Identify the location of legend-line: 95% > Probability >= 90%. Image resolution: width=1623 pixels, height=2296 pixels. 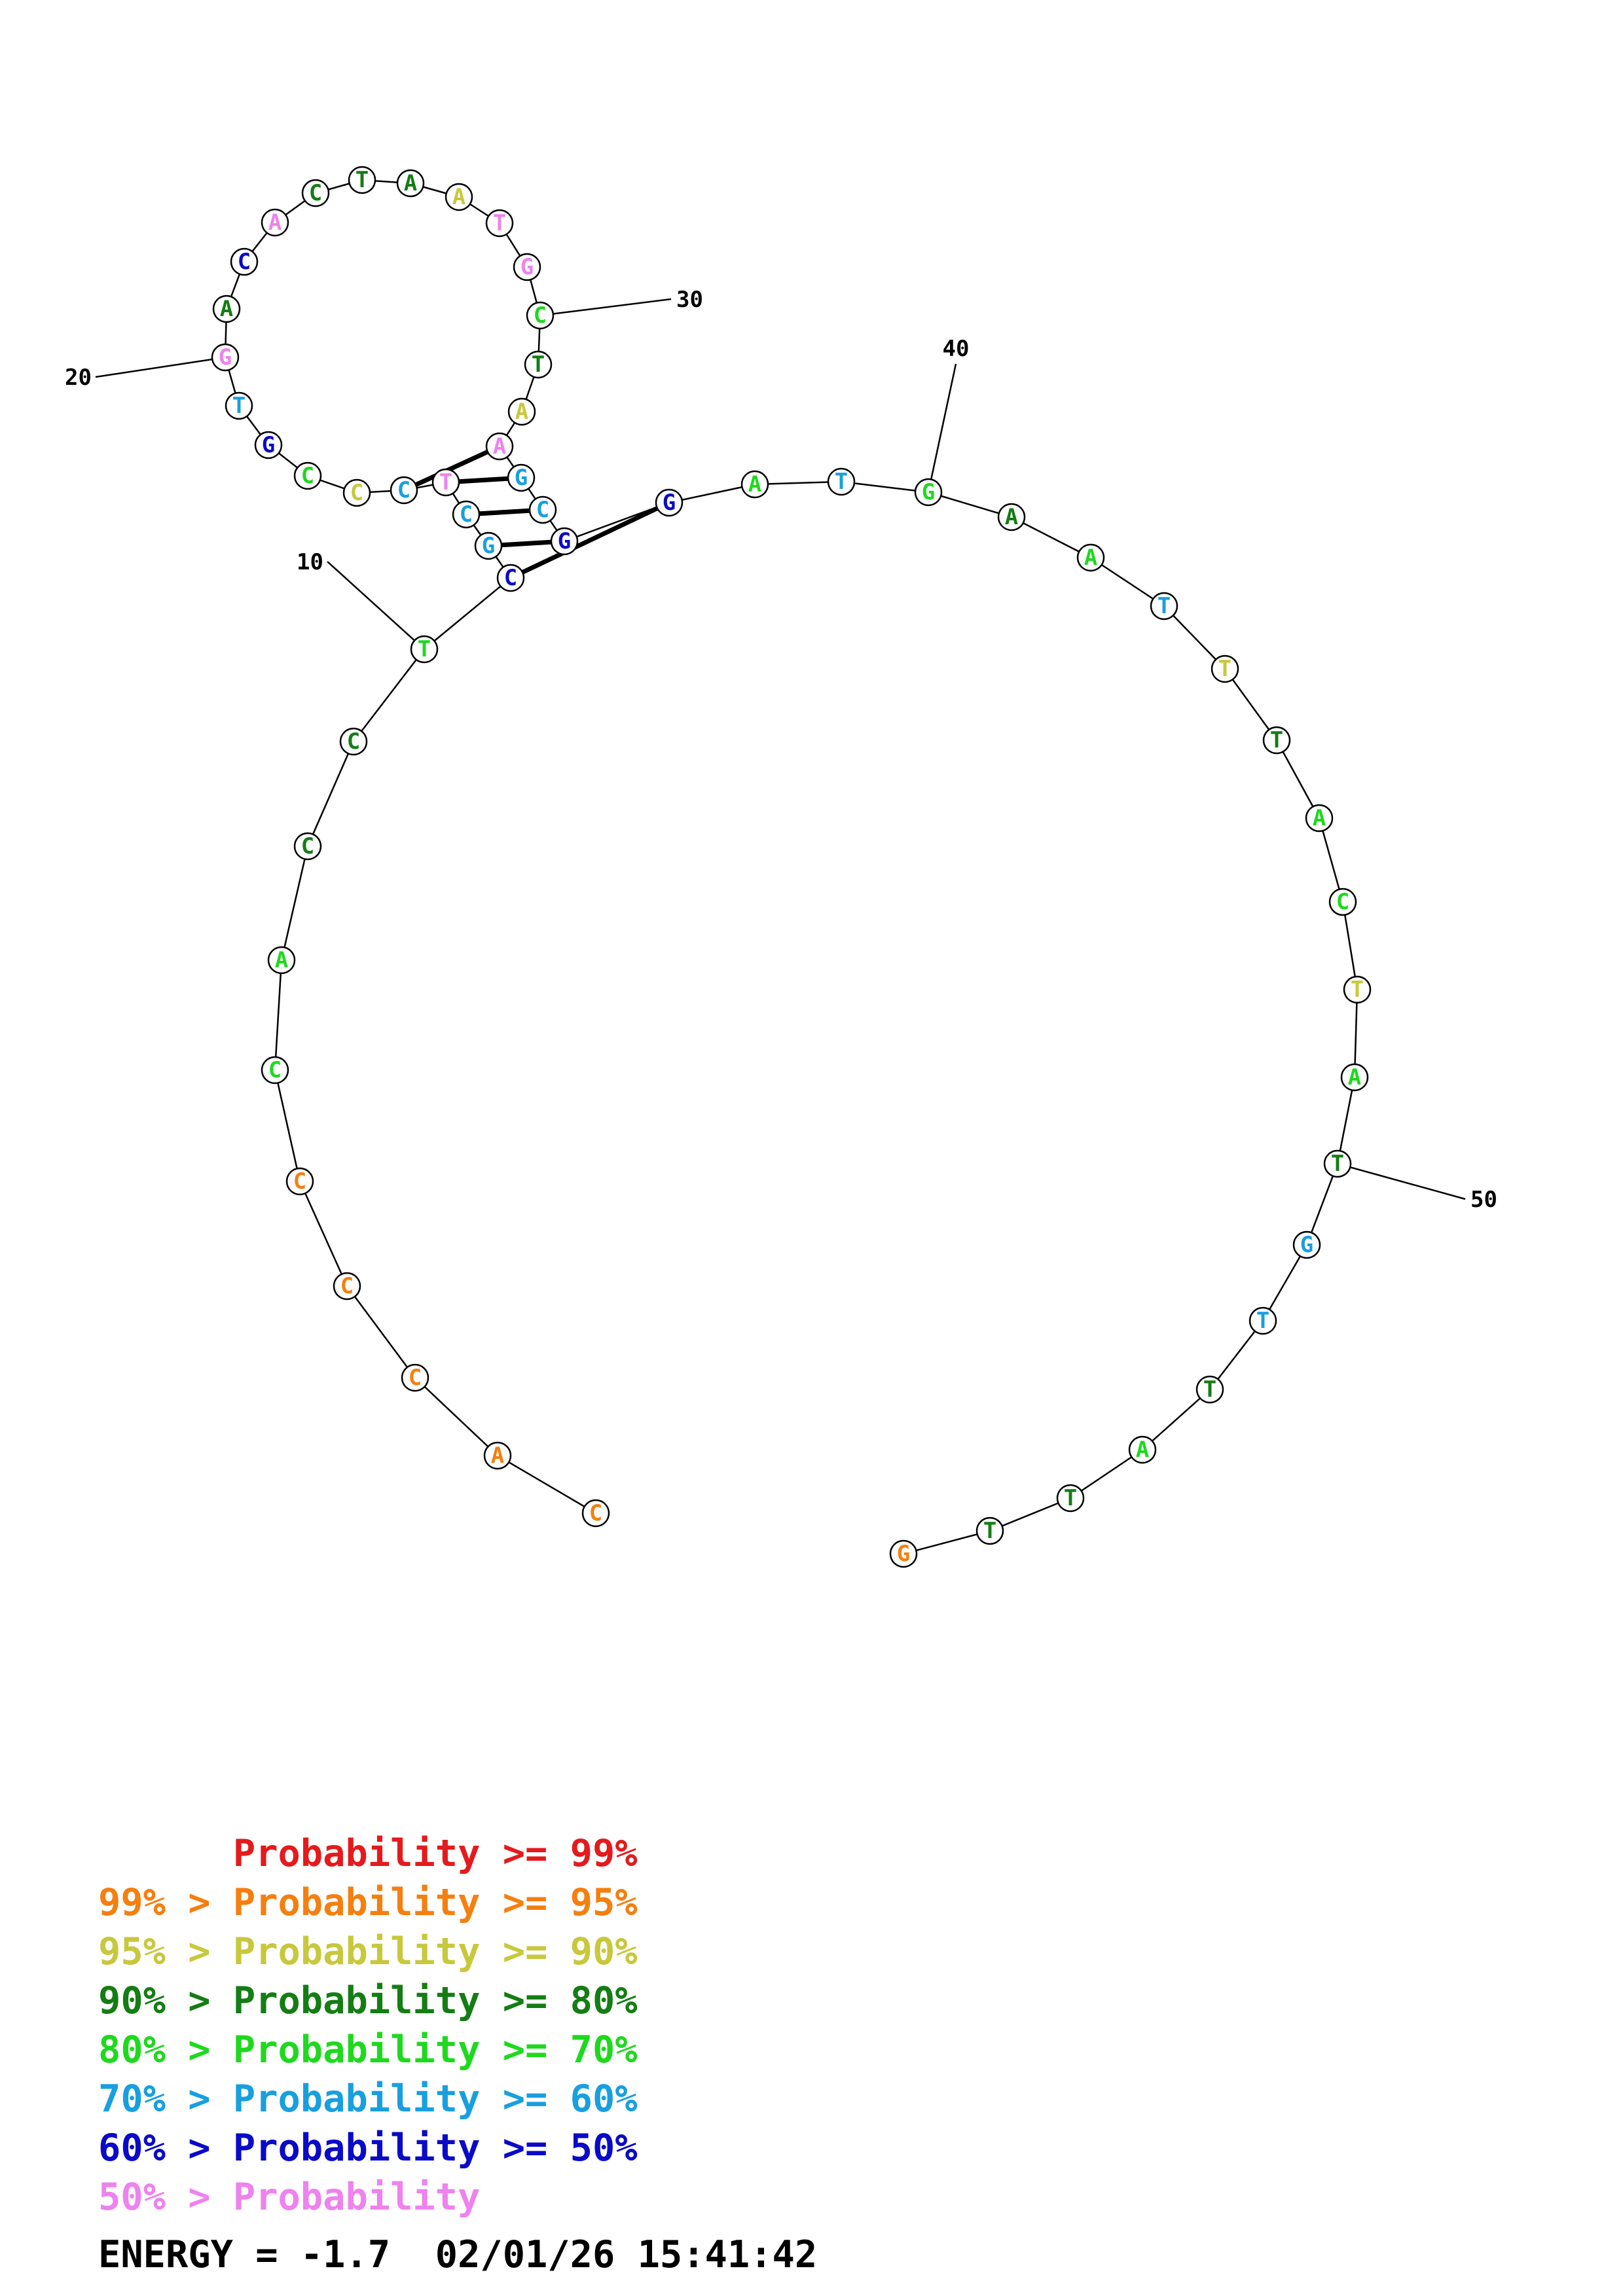
(368, 1951).